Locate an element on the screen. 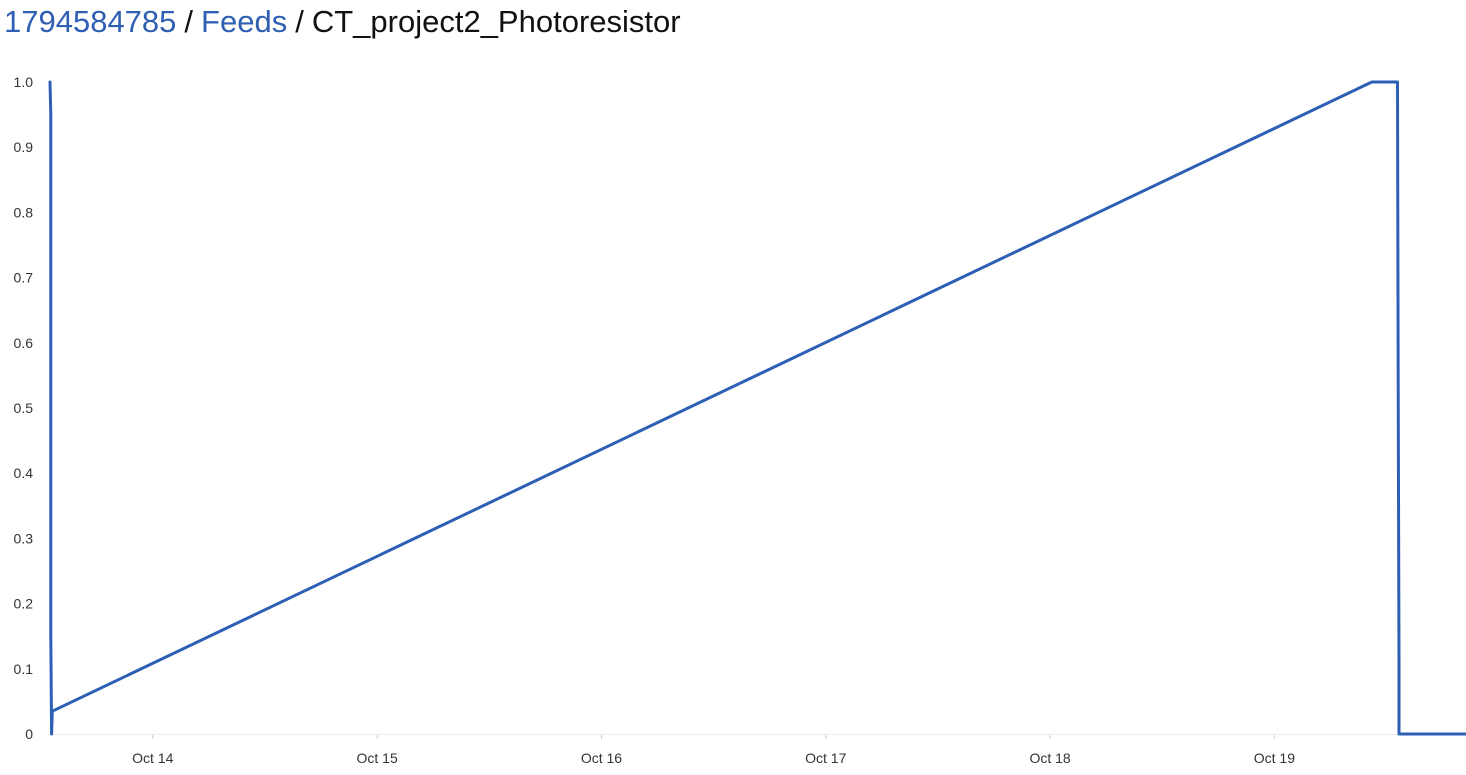 The width and height of the screenshot is (1466, 775). breadcrumb-feeds-link: Feeds is located at coordinates (244, 21).